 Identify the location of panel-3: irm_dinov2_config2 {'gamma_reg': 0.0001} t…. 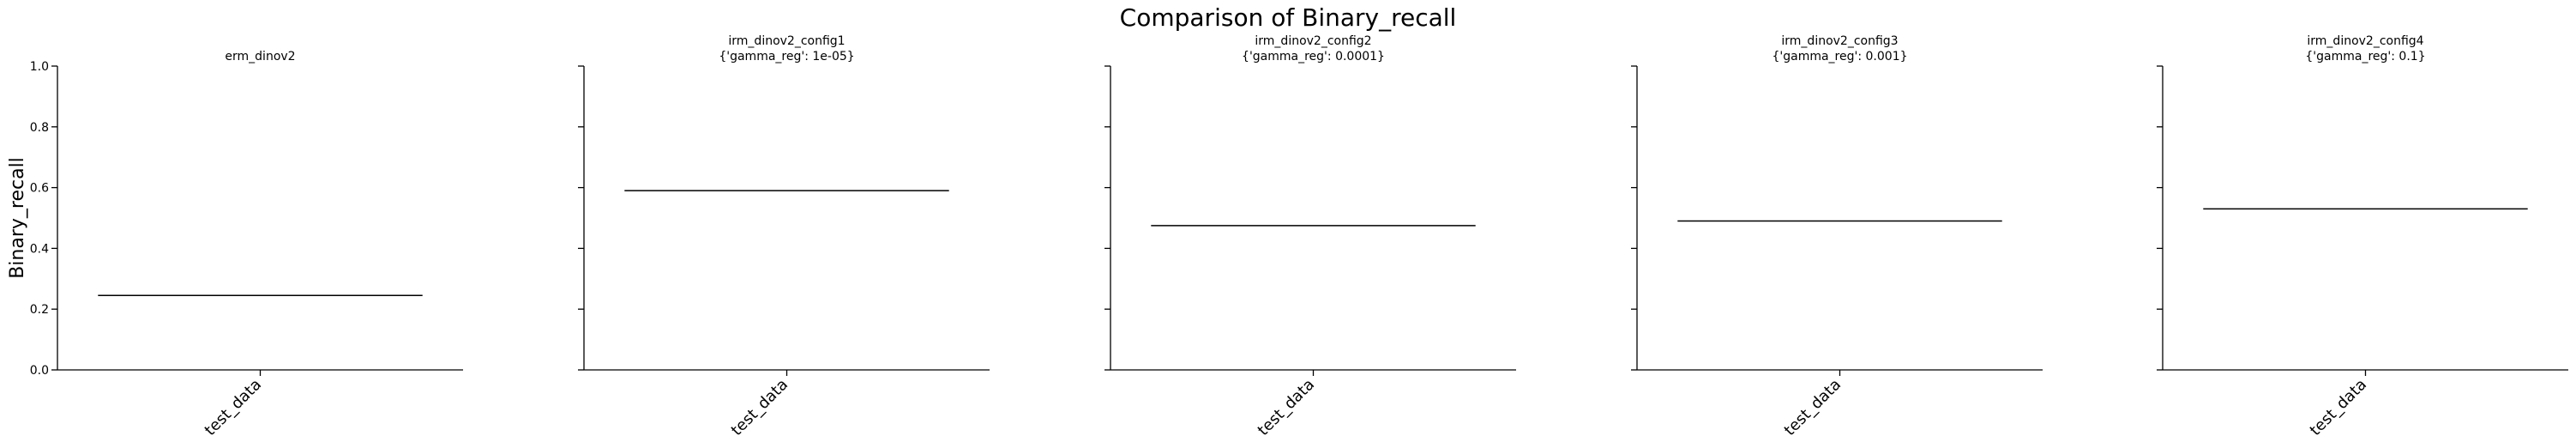
(1310, 236).